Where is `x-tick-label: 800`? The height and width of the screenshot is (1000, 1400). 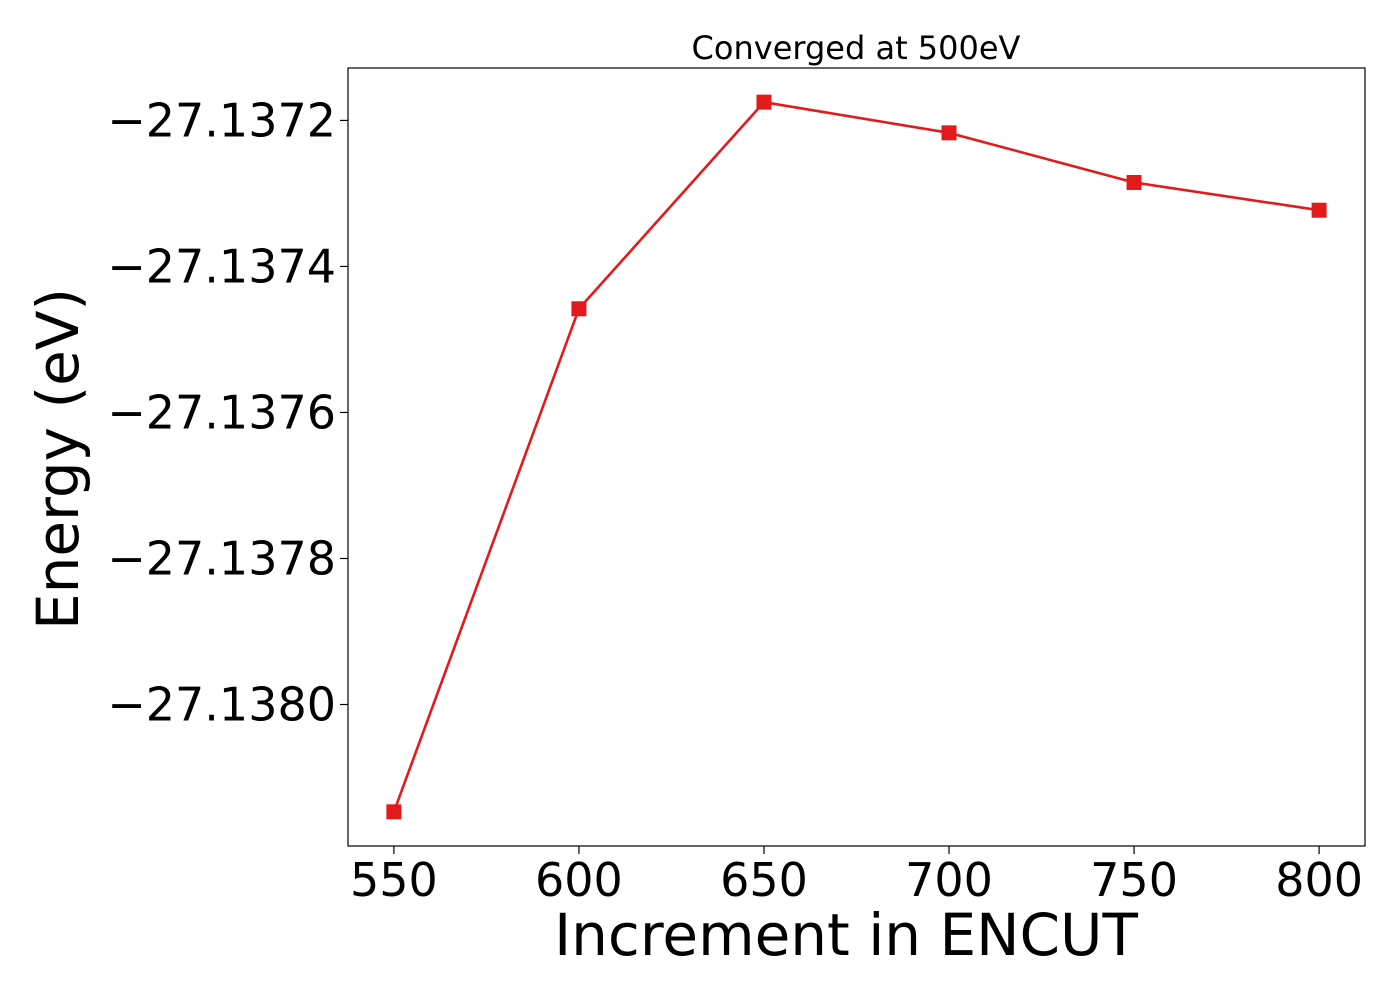
x-tick-label: 800 is located at coordinates (1319, 880).